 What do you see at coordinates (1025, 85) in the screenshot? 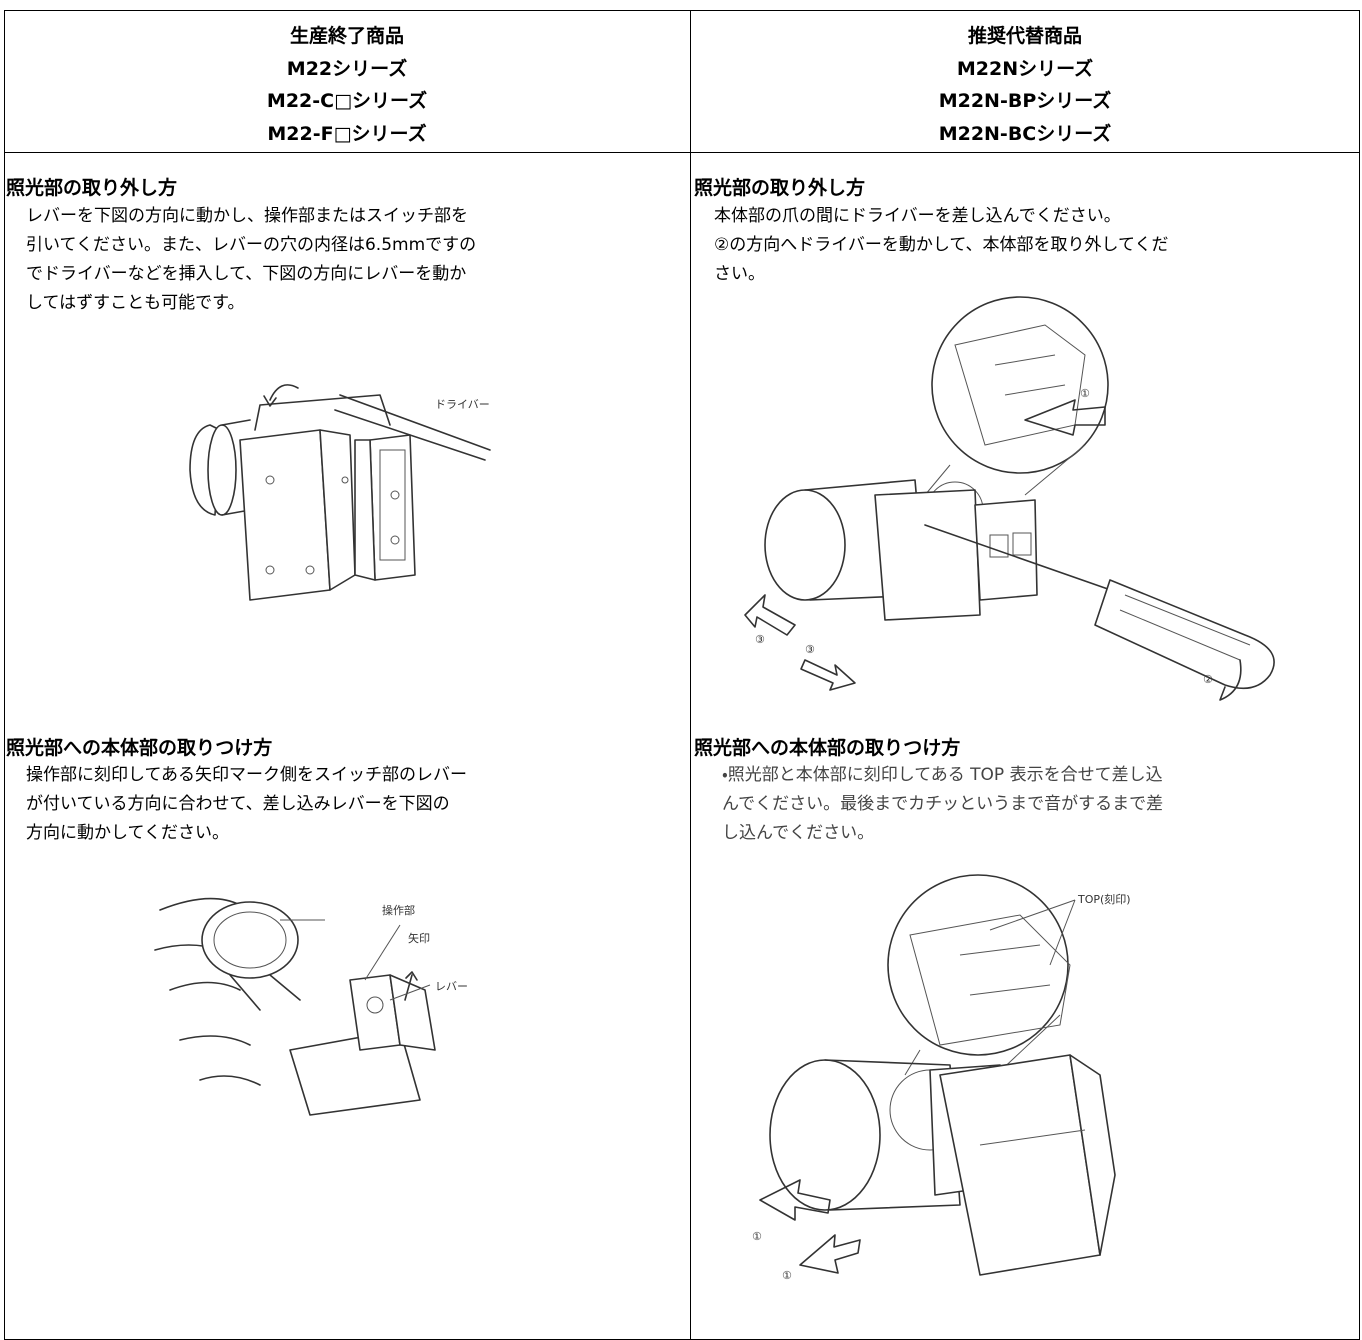
I see `header-right: 推奨代替商品 M22Nシリーズ M22N-BPシリーズ M22N-BCシリーズ` at bounding box center [1025, 85].